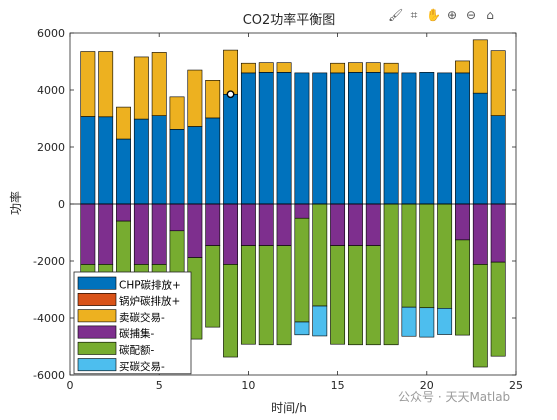 This screenshot has height=420, width=557. I want to click on y-tick-label: -6000, so click(49, 375).